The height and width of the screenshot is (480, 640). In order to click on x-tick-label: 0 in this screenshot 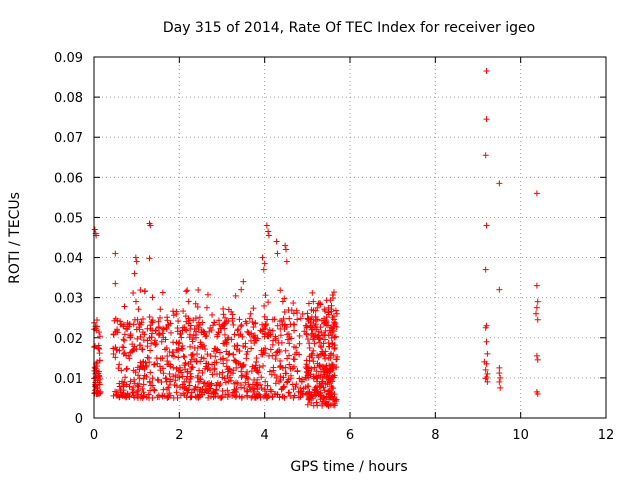, I will do `click(94, 435)`.